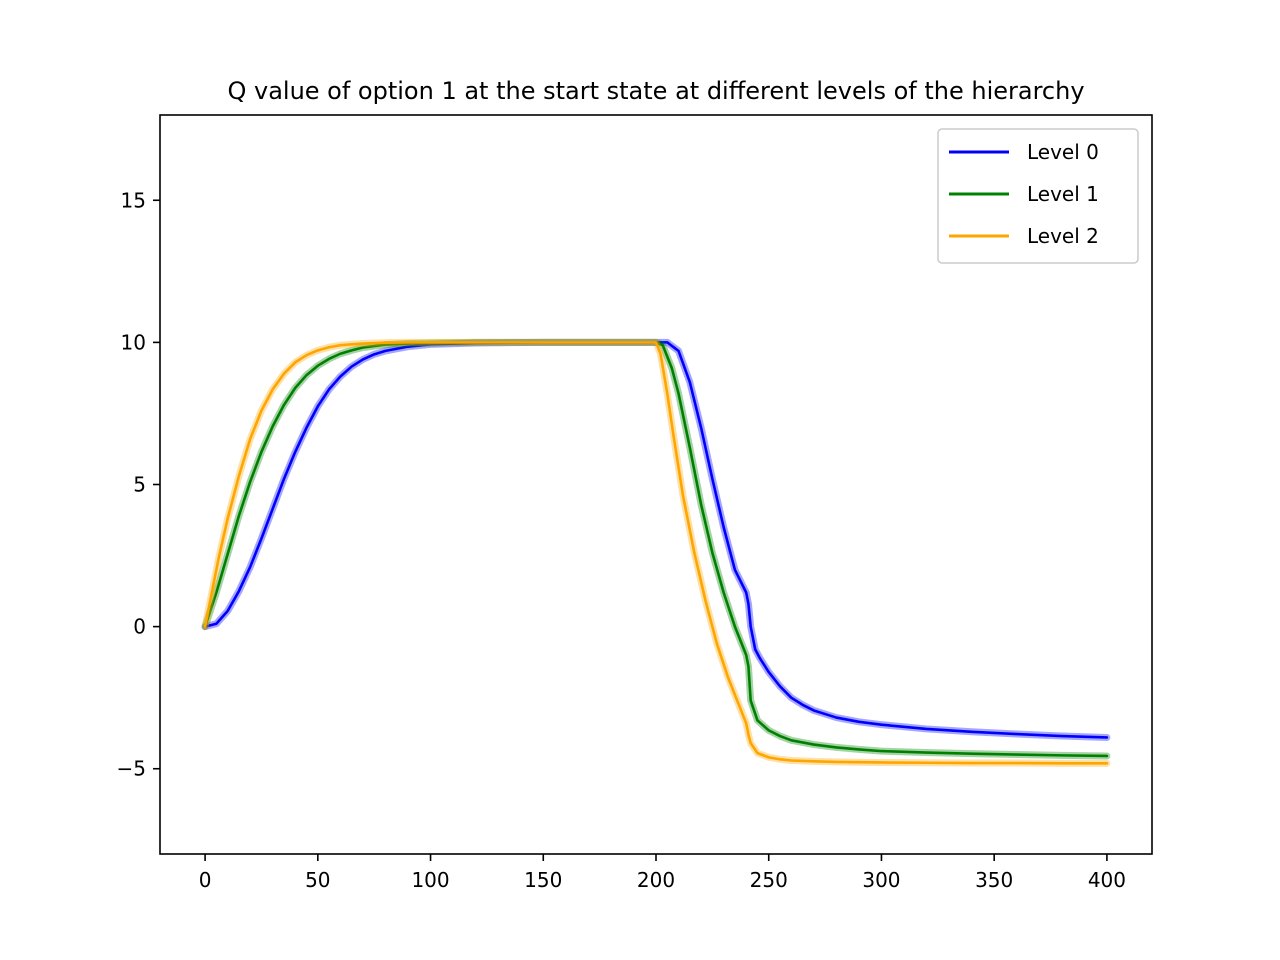 This screenshot has width=1280, height=960. What do you see at coordinates (133, 200) in the screenshot?
I see `y-tick-label: 15` at bounding box center [133, 200].